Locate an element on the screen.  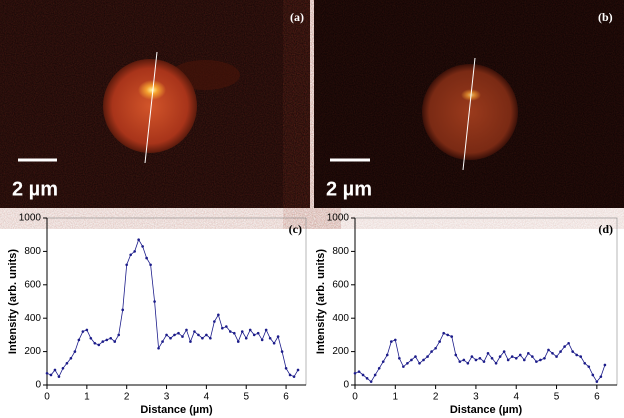
panel-label: (a) is located at coordinates (297, 17).